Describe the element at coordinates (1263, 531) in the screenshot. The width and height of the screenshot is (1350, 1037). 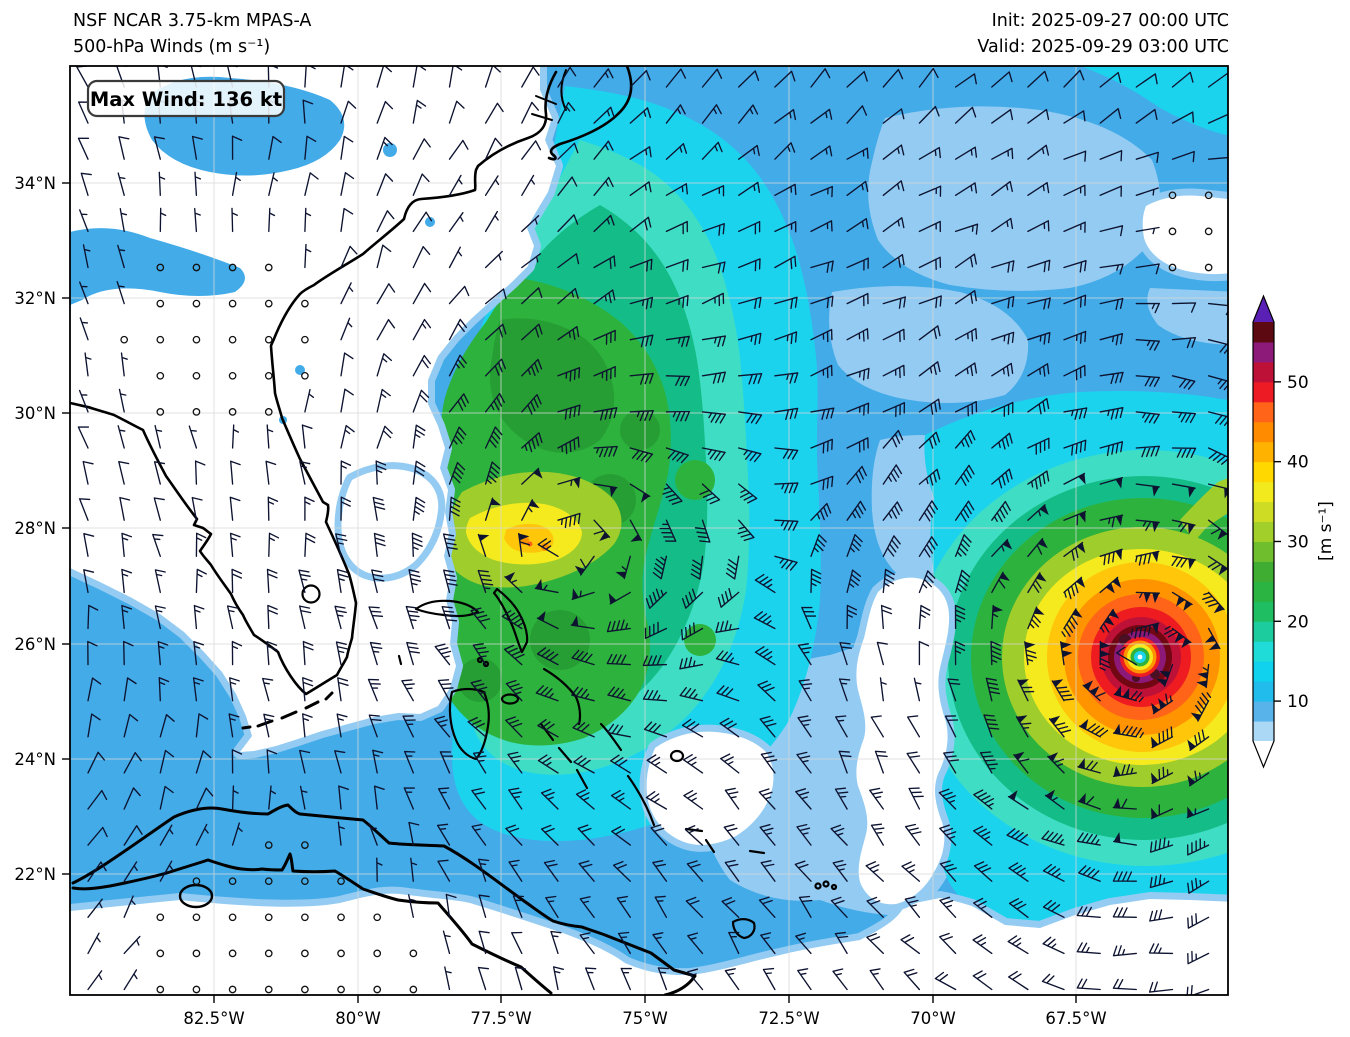
I see `colorbar-outline` at that location.